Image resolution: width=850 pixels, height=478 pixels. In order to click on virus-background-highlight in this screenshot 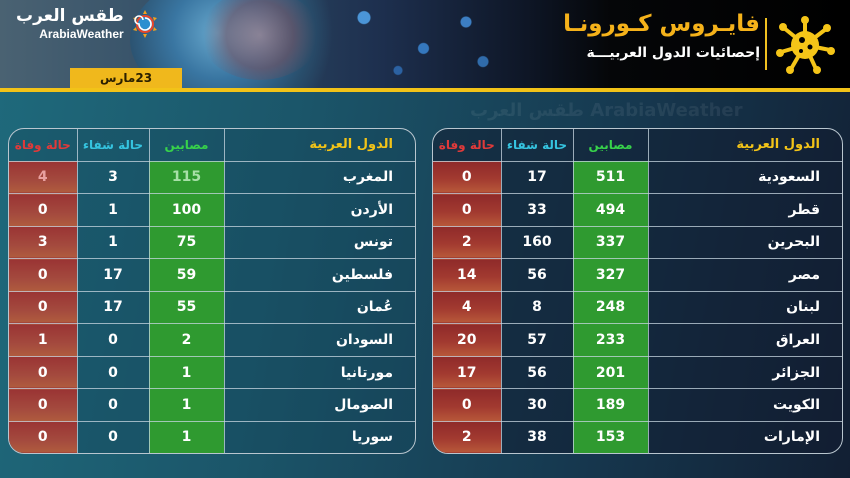, I will do `click(260, 40)`.